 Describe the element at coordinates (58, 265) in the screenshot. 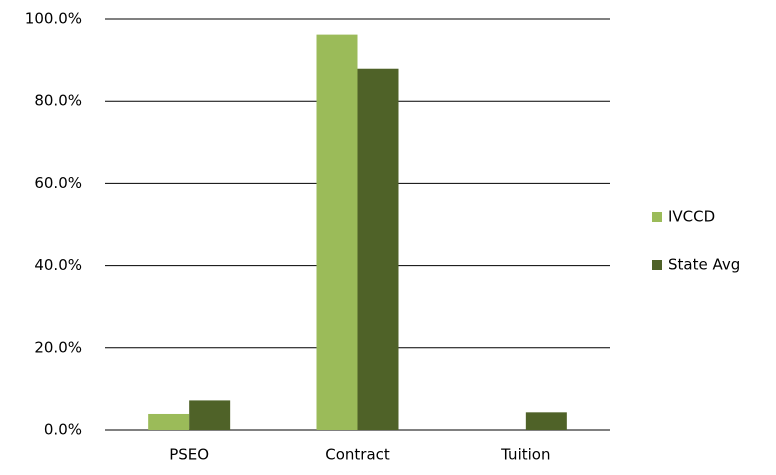

I see `y-tick-label: 40.0%` at that location.